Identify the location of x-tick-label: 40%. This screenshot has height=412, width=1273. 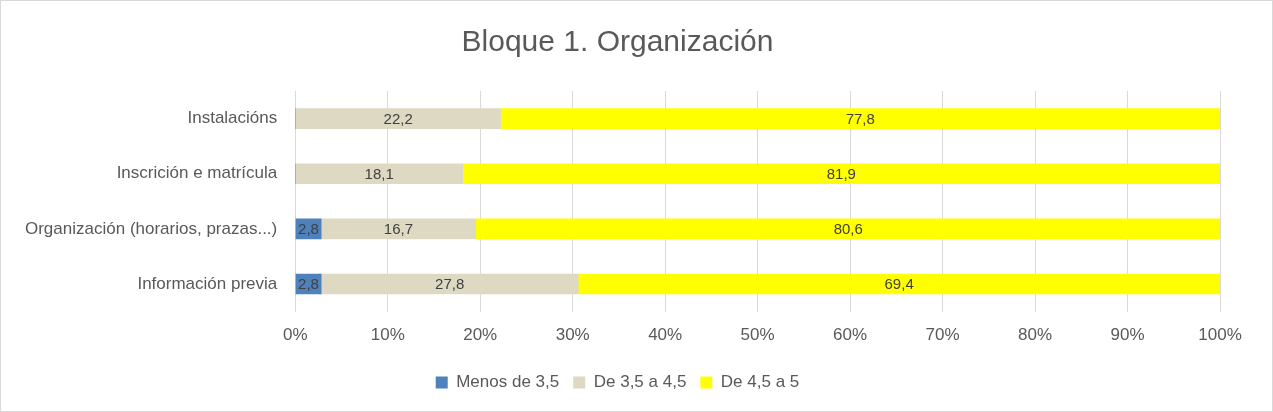
(665, 335).